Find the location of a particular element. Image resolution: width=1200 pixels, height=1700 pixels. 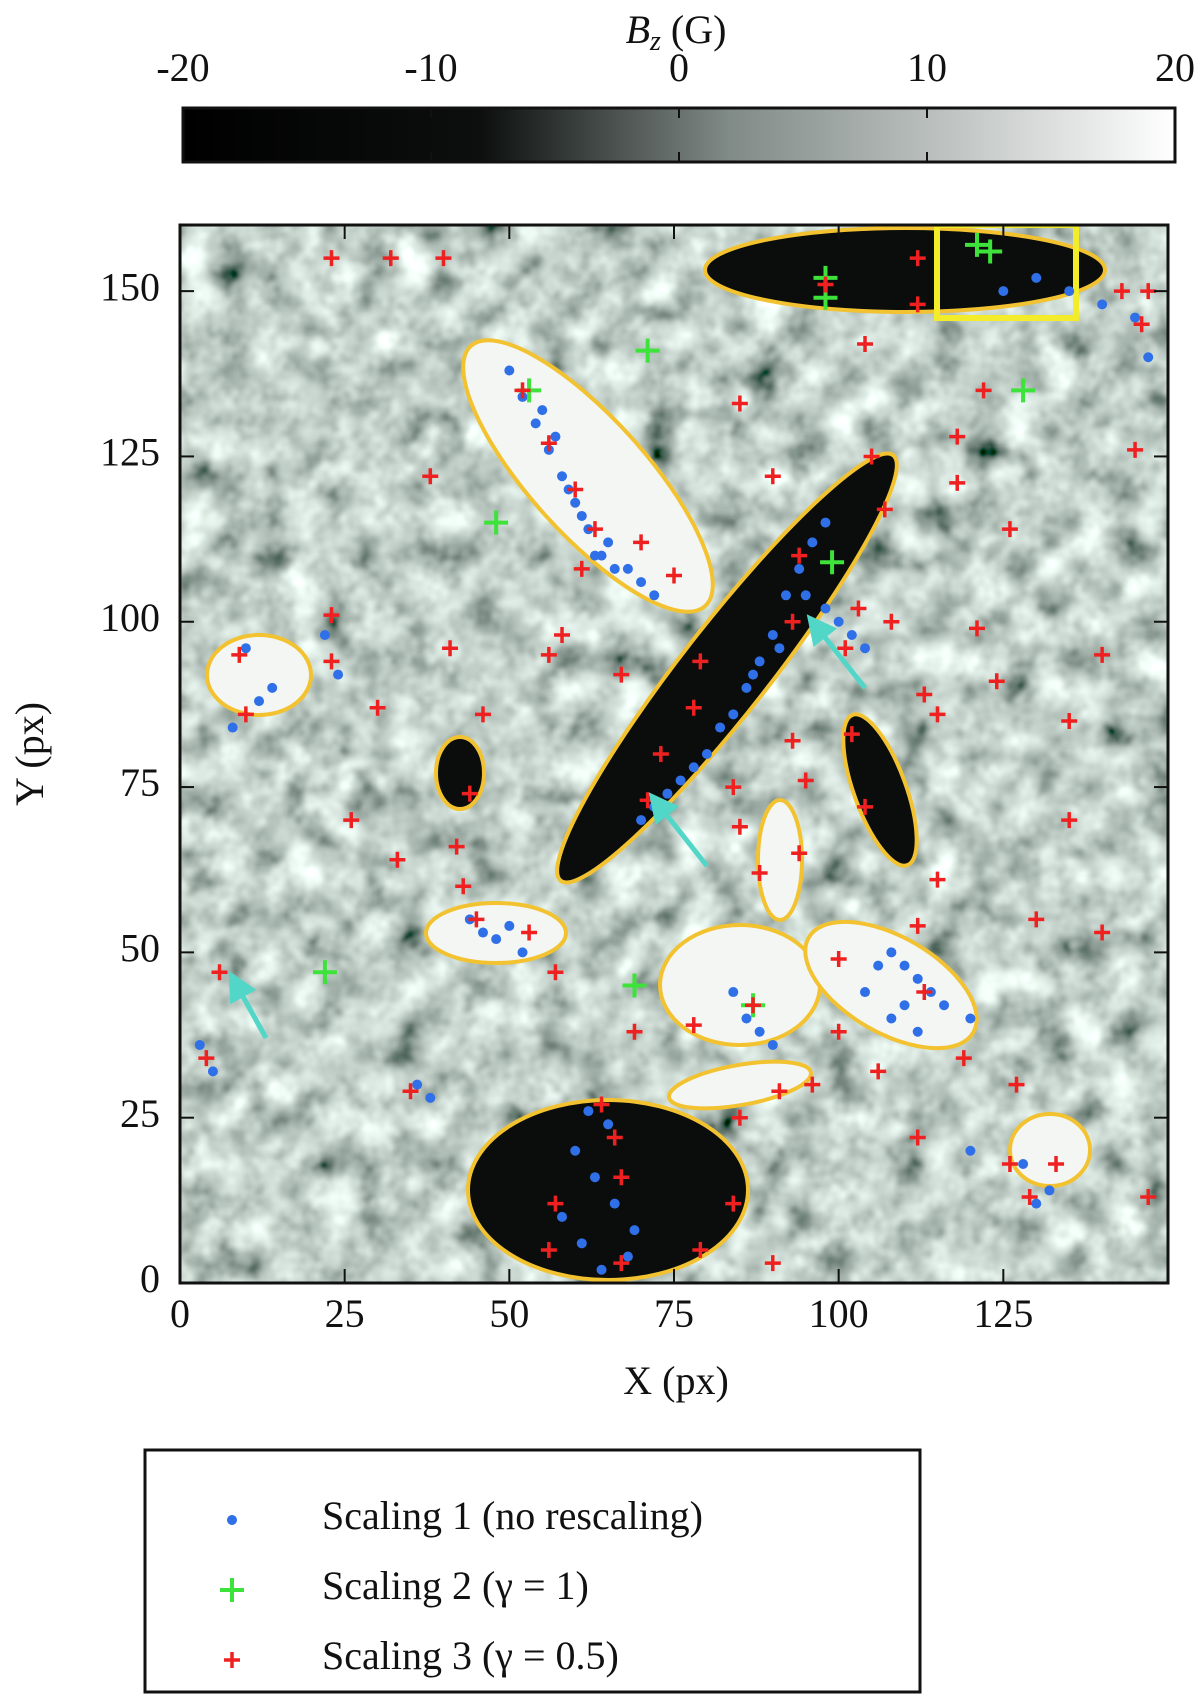

x-tick-label: 25 is located at coordinates (345, 1313).